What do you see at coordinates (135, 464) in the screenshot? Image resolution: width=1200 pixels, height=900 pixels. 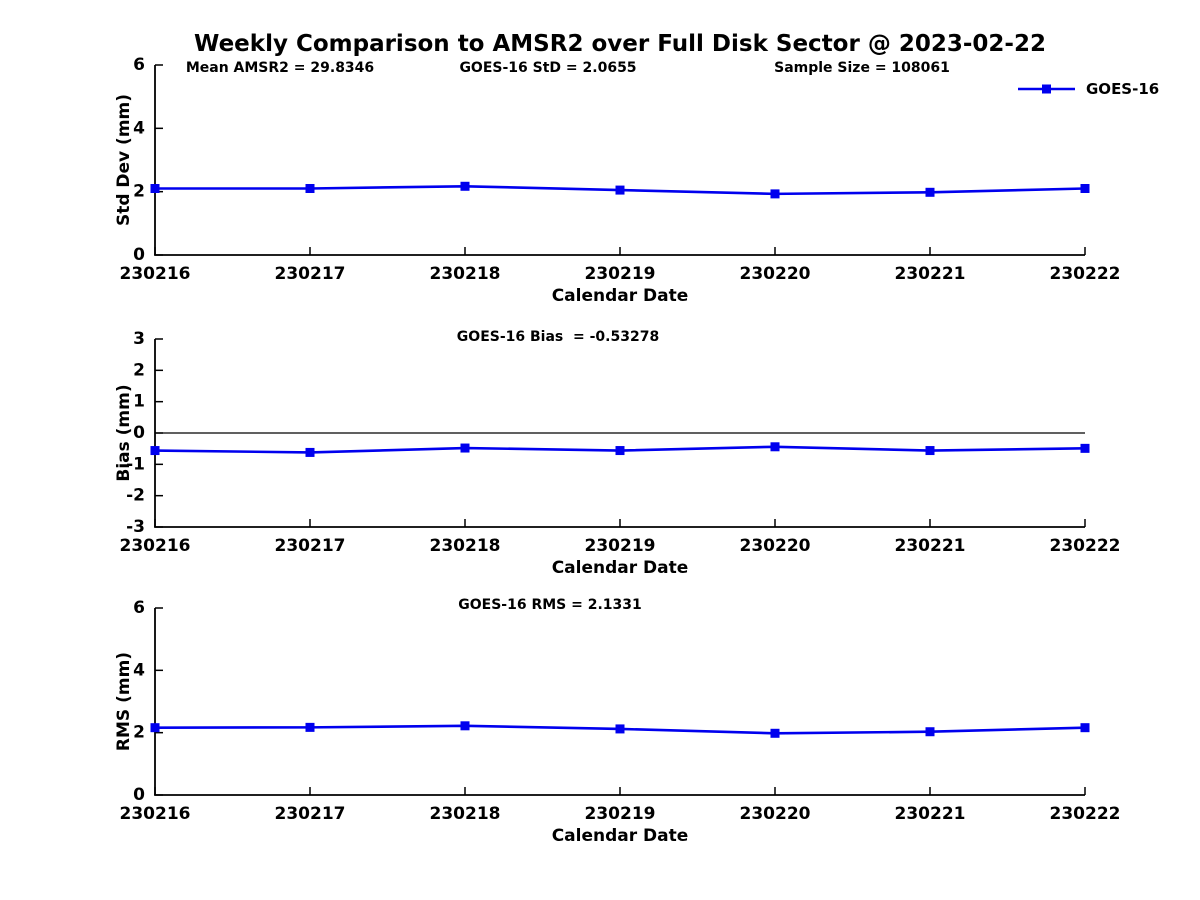 I see `y-tick-label: -1` at bounding box center [135, 464].